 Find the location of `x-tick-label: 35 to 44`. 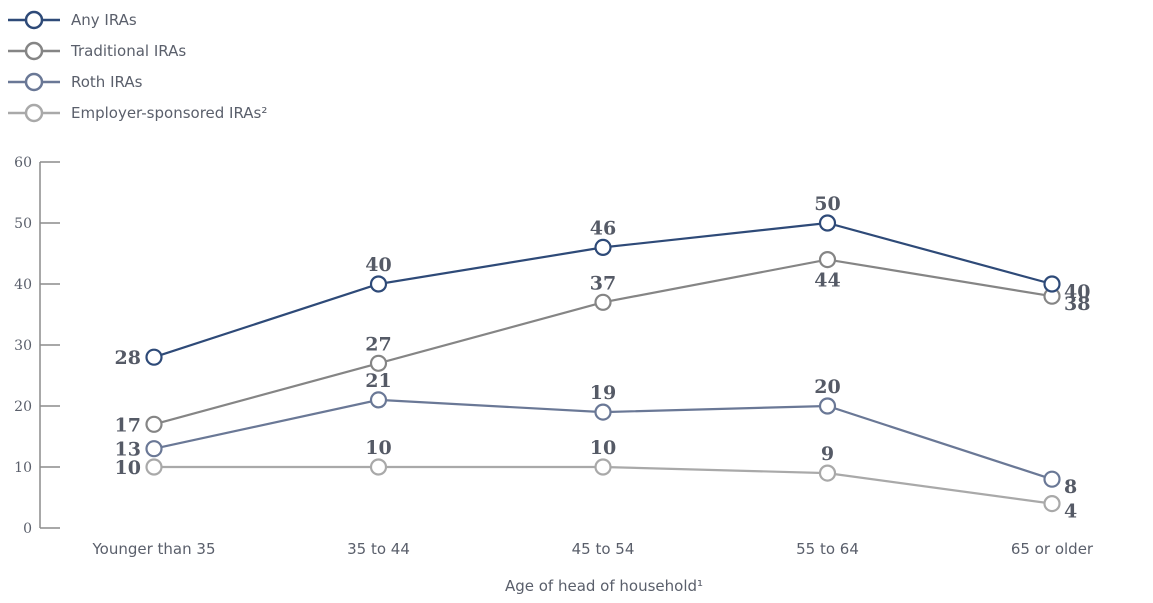

x-tick-label: 35 to 44 is located at coordinates (378, 549).